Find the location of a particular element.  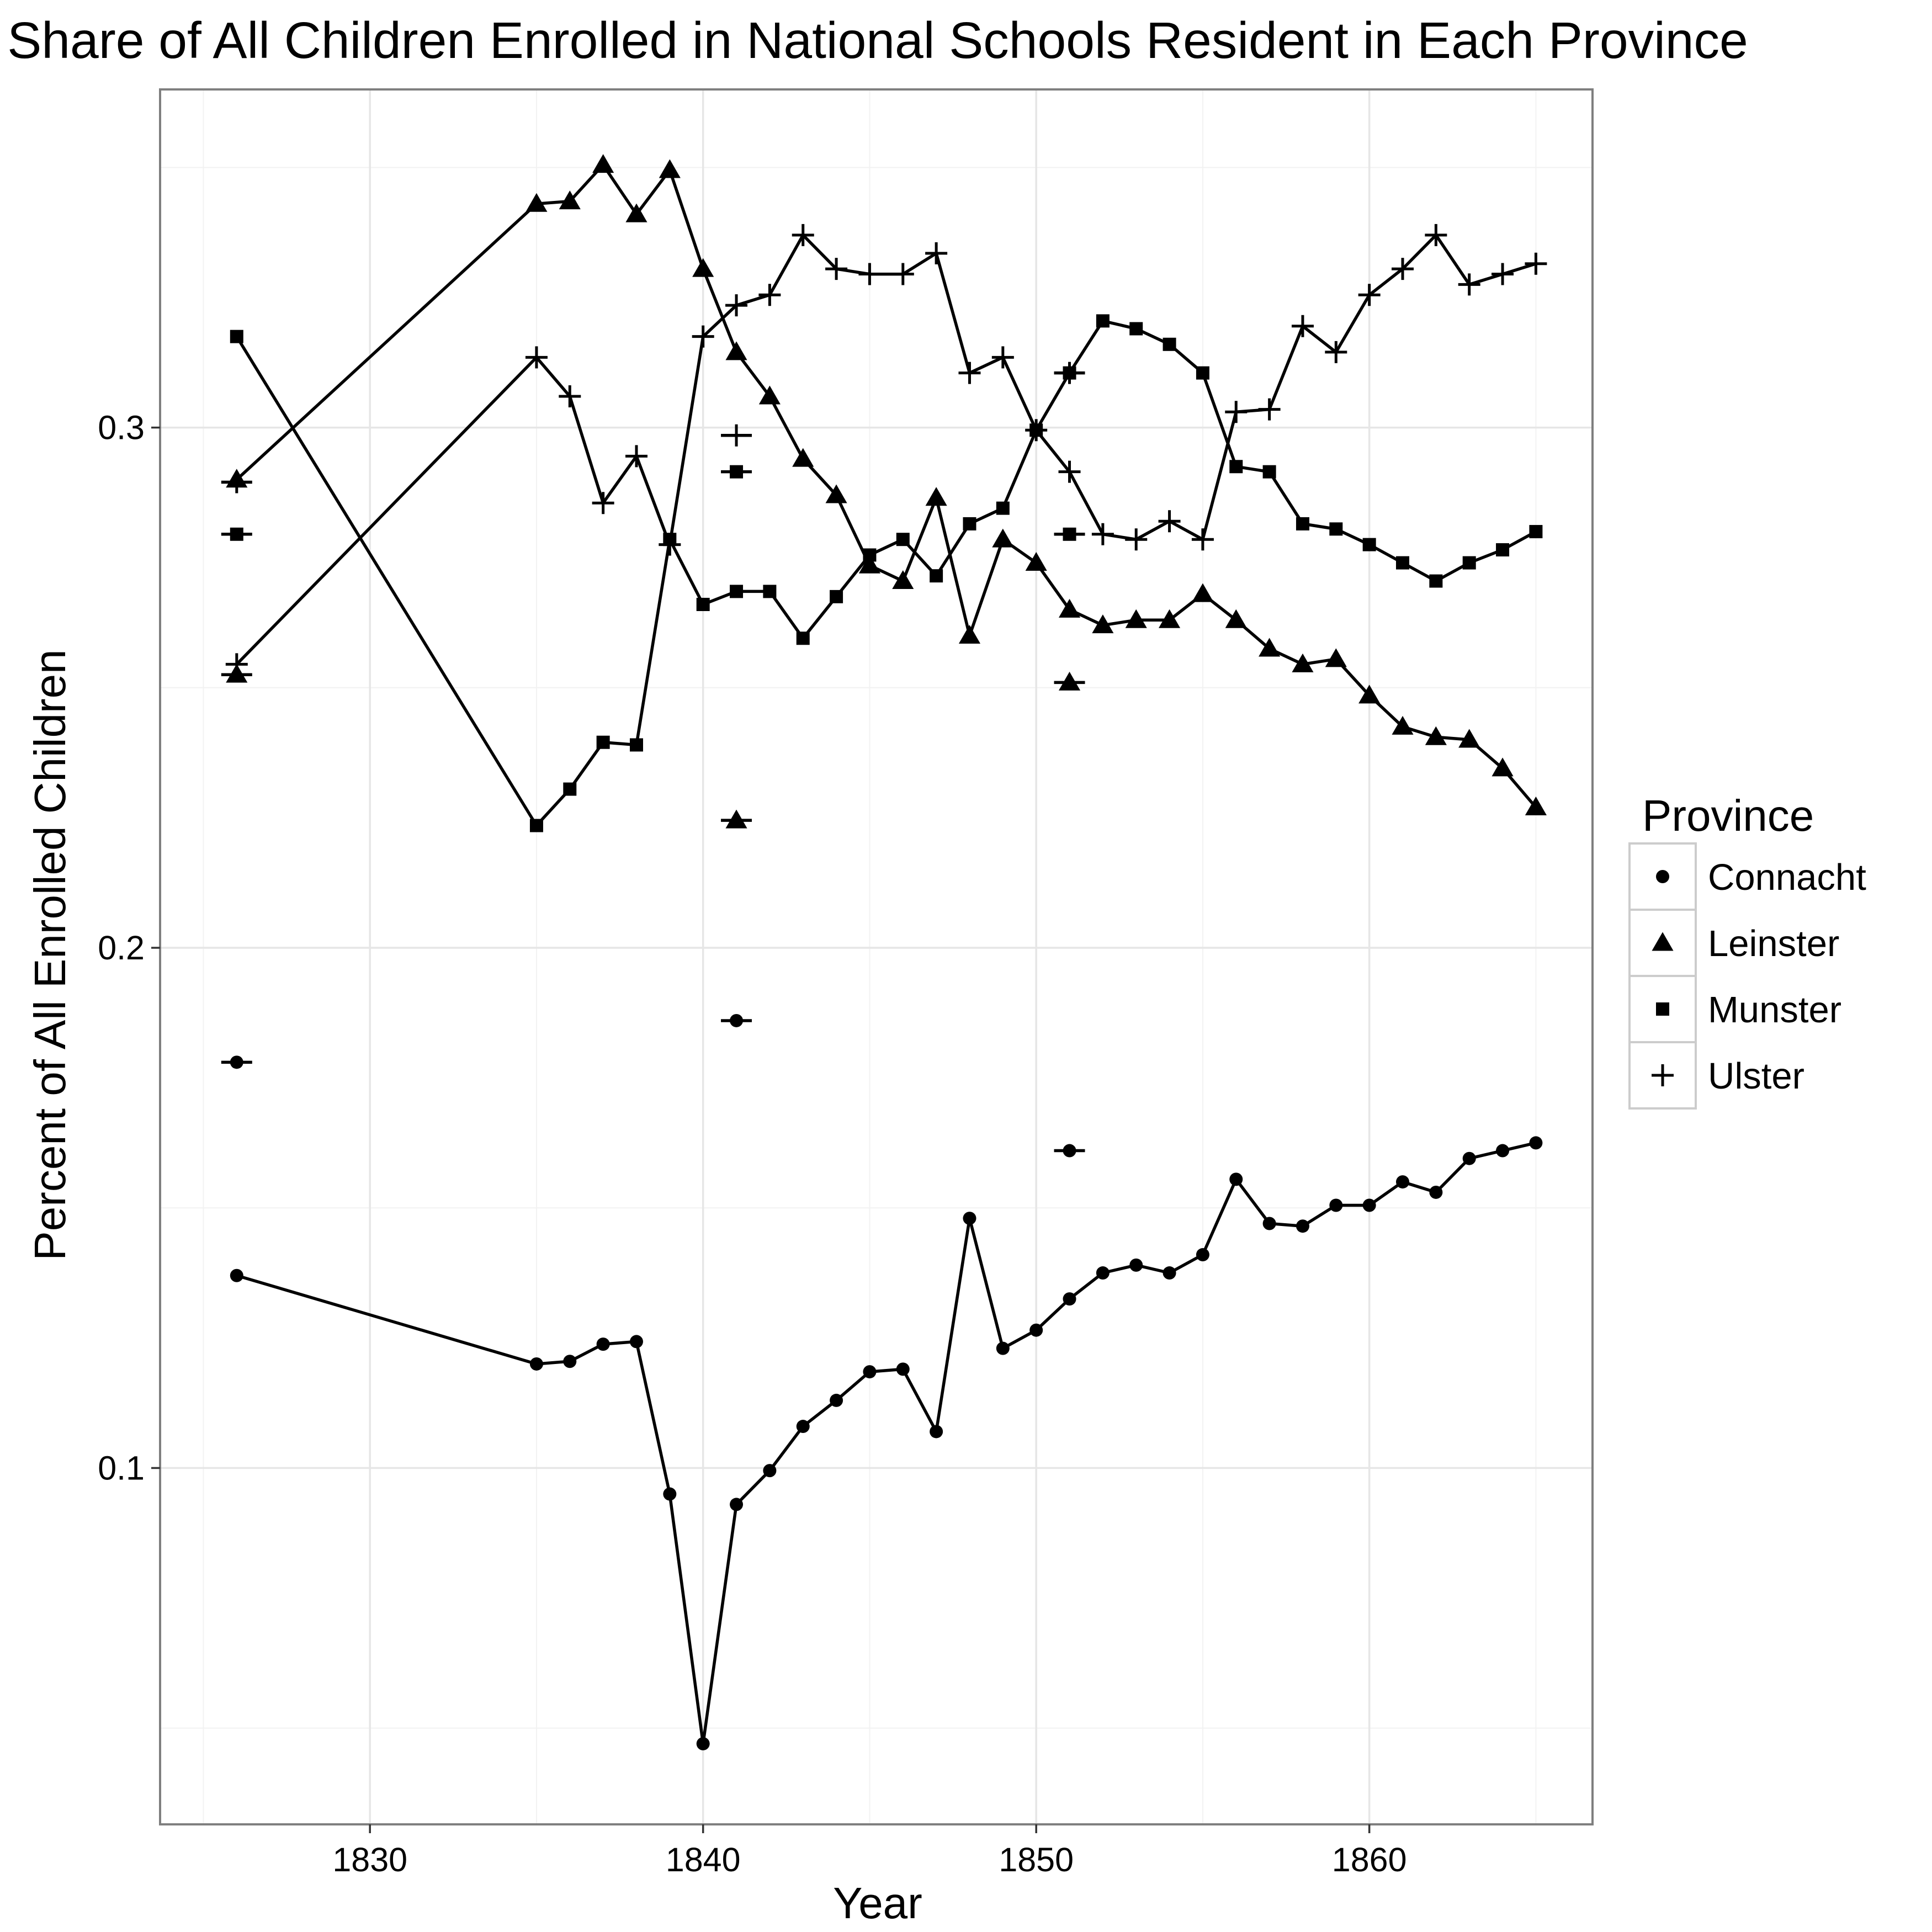

x-tick-label: 1830 is located at coordinates (370, 1860).